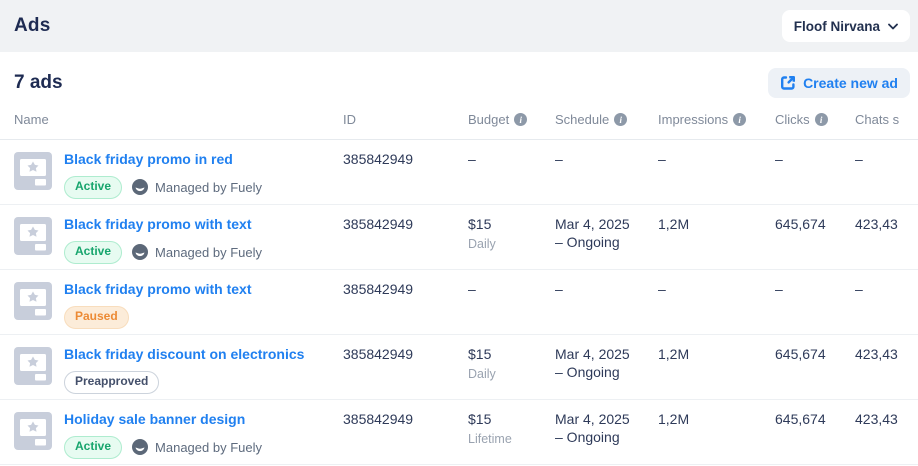 This screenshot has width=918, height=466. I want to click on name-cell: Black friday promo with text Paused, so click(178, 305).